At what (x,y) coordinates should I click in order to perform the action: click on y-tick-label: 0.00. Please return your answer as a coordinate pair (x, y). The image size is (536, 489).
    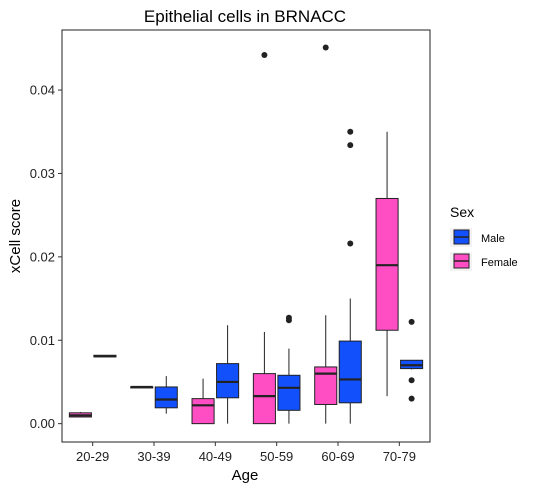
    Looking at the image, I should click on (42, 423).